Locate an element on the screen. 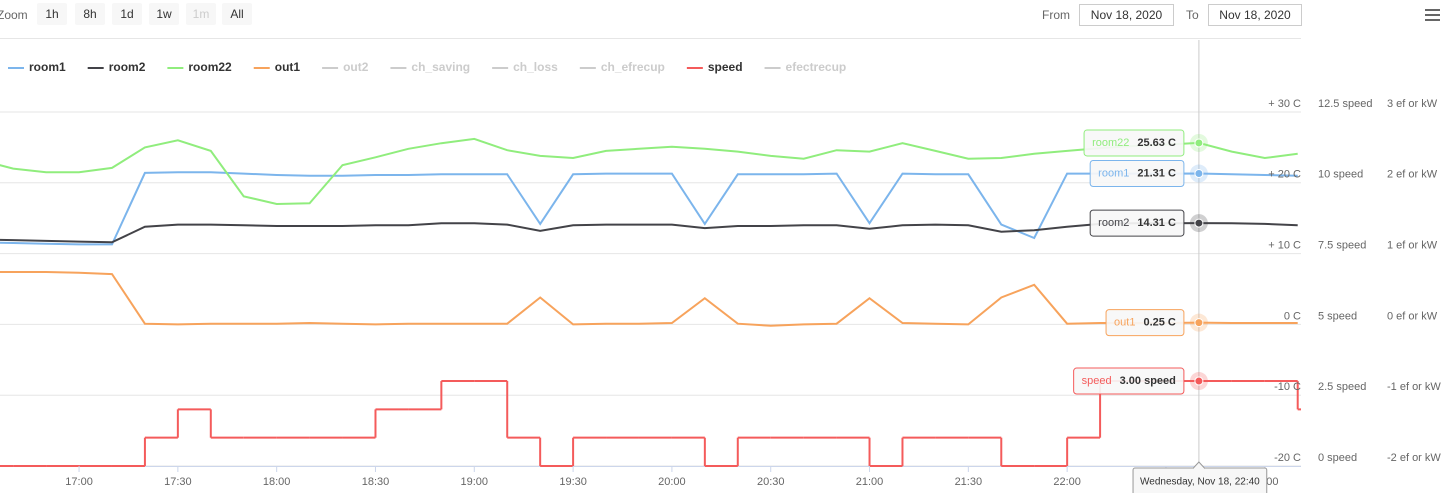 This screenshot has width=1451, height=493. zoom-label: Zoom is located at coordinates (14, 15).